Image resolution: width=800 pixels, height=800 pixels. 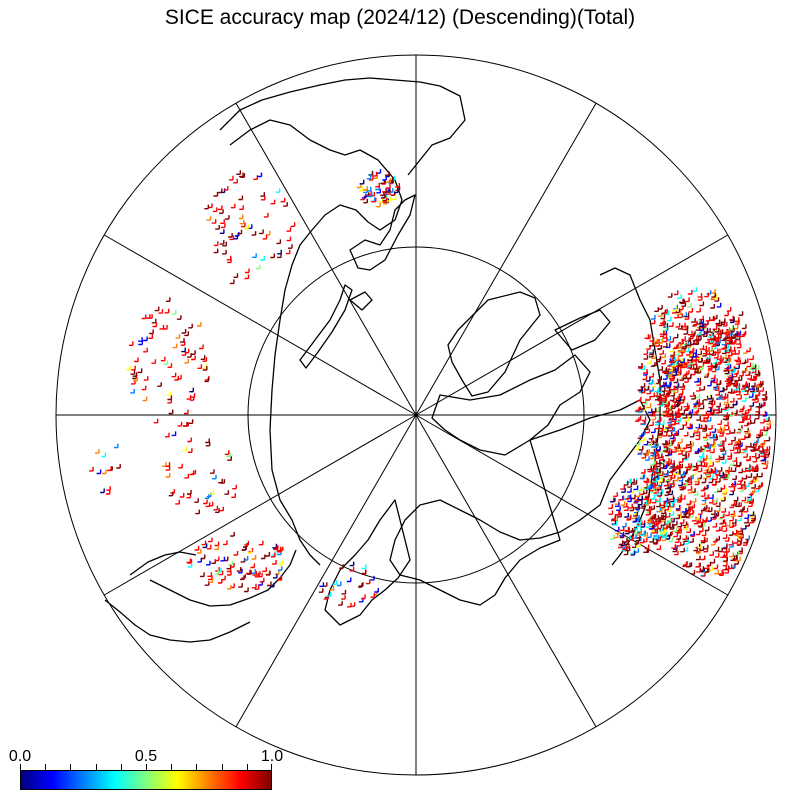 I want to click on coastline-russia, so click(x=316, y=342).